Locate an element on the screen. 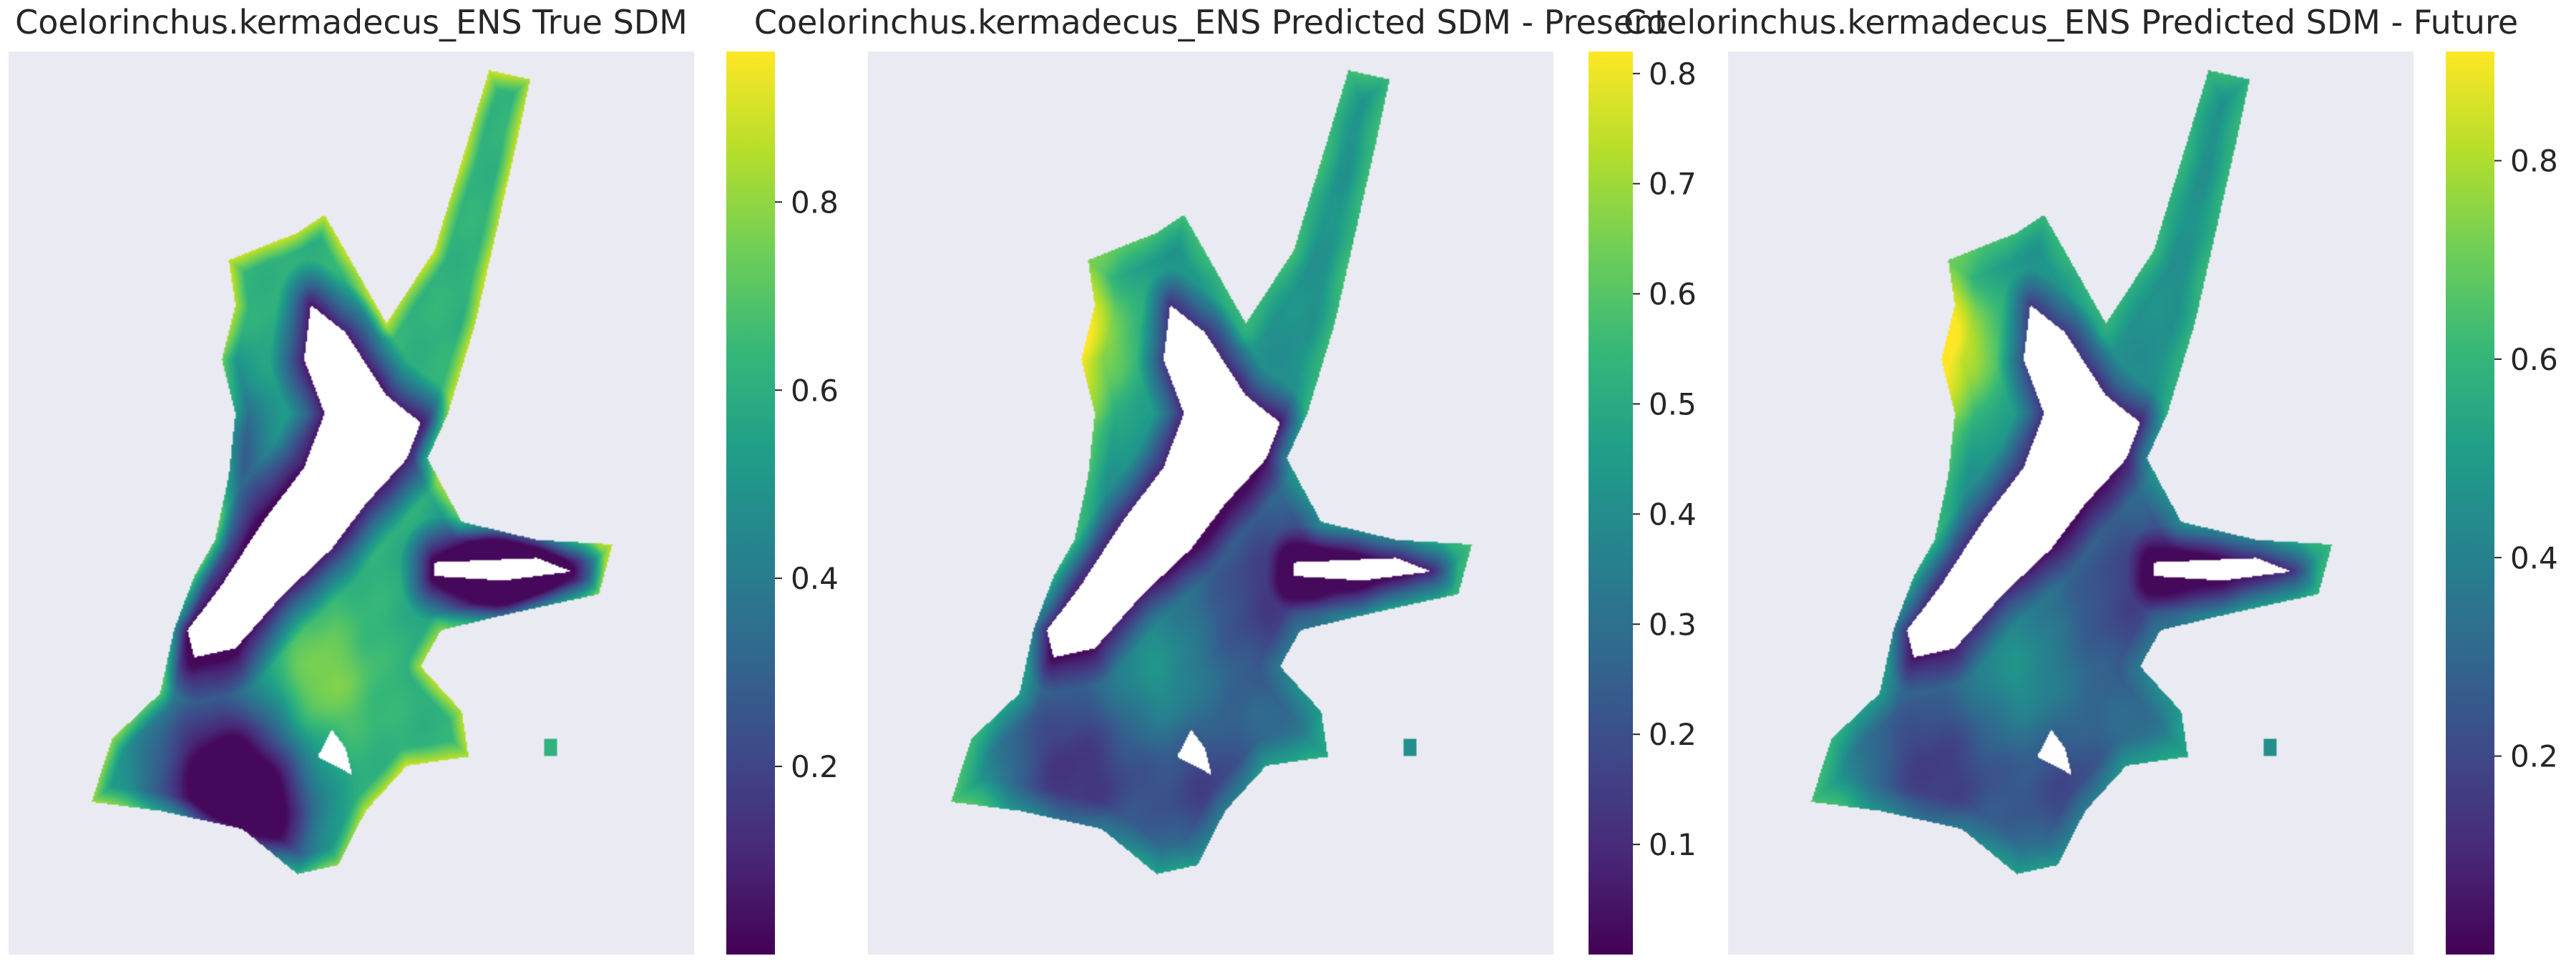 This screenshot has width=2576, height=966. colorbar-tick-label: 0.3 is located at coordinates (1673, 624).